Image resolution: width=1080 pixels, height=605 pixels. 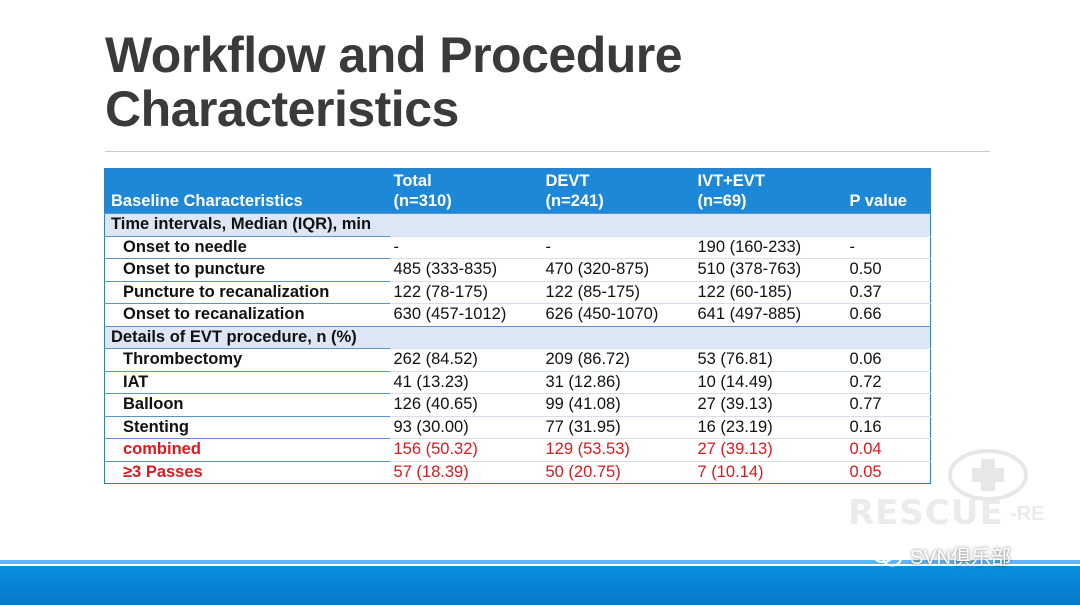 What do you see at coordinates (247, 247) in the screenshot?
I see `row-label: Onset to needle` at bounding box center [247, 247].